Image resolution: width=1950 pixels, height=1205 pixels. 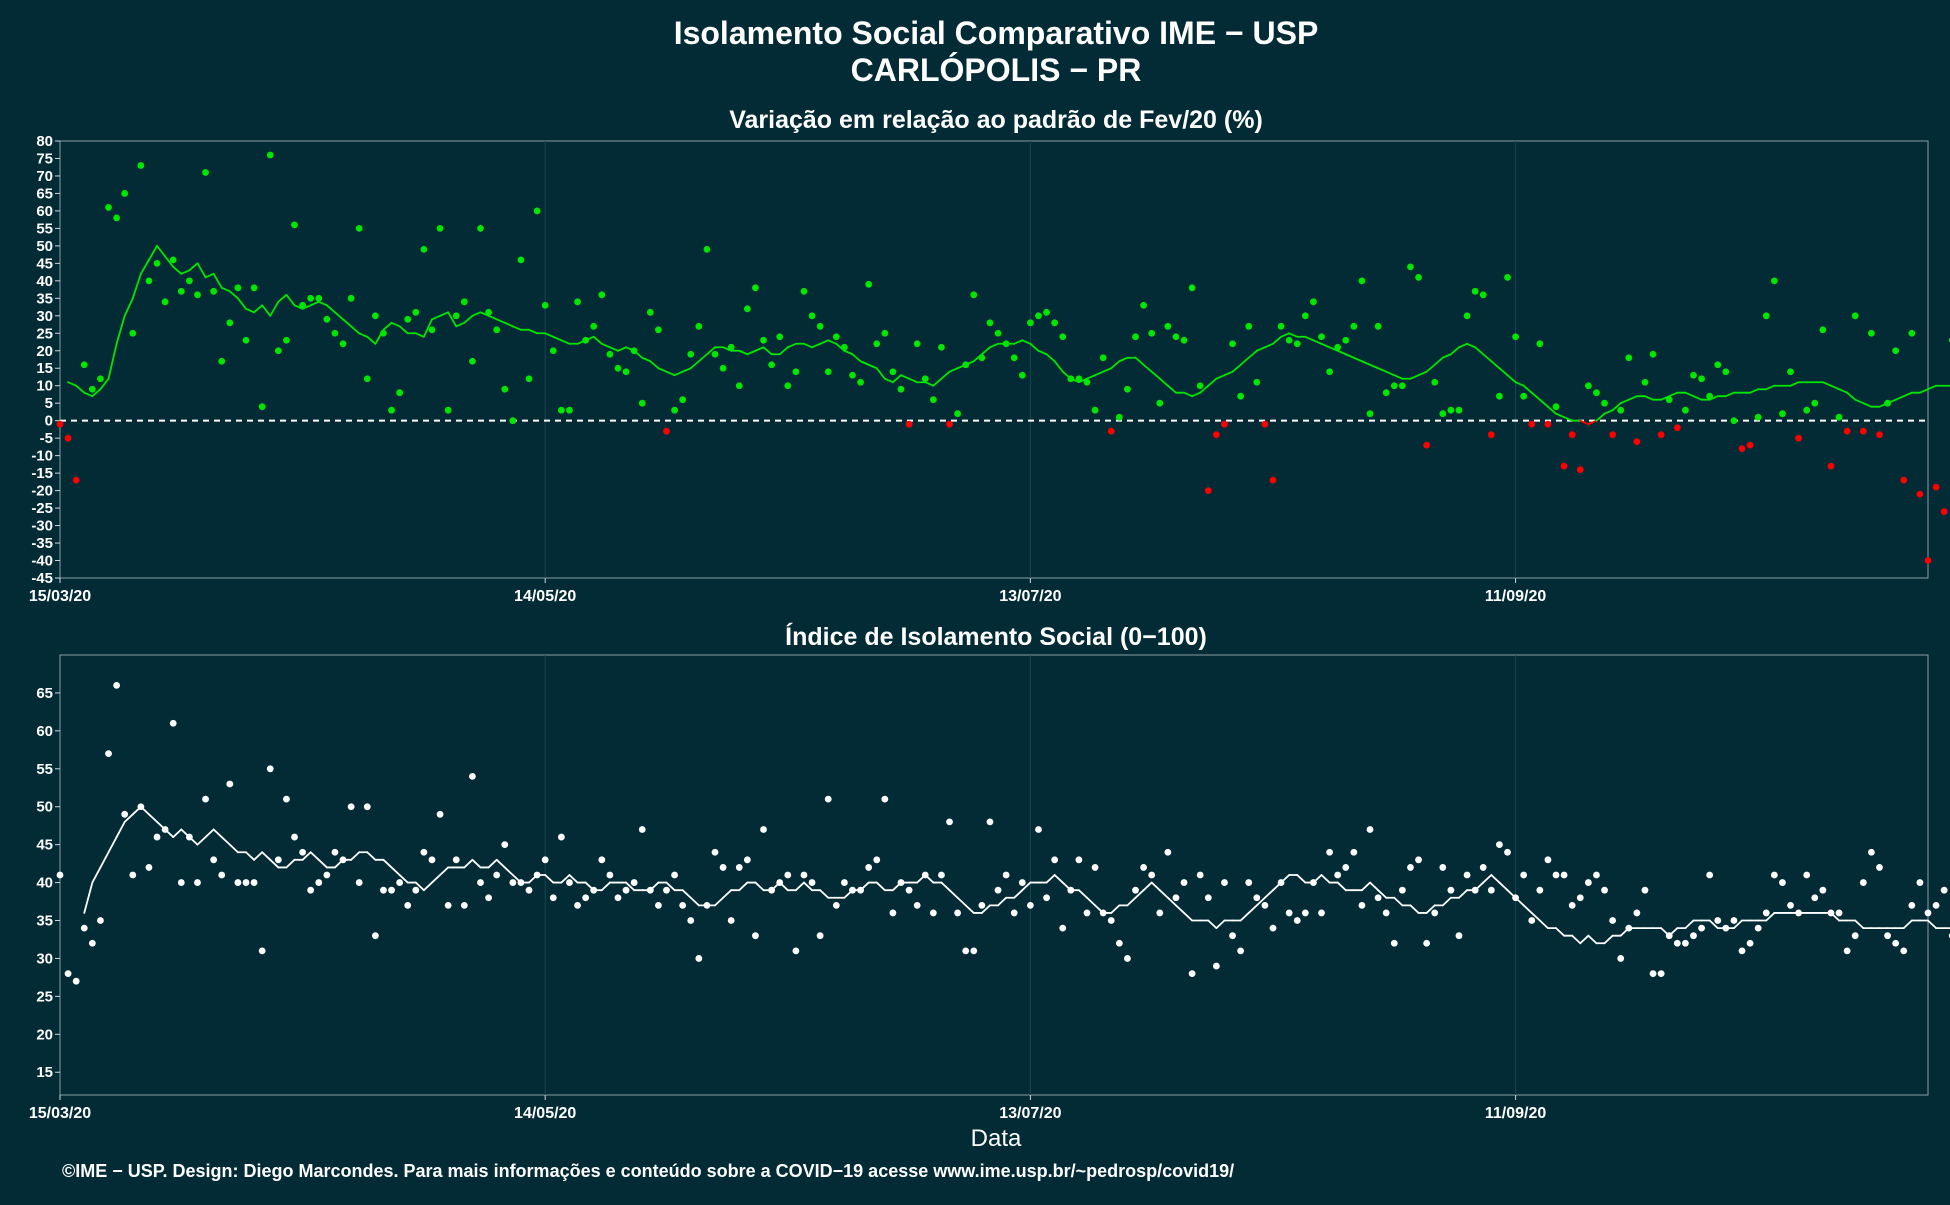 I want to click on var-x-tick-label: 11/09/20, so click(x=1516, y=596).